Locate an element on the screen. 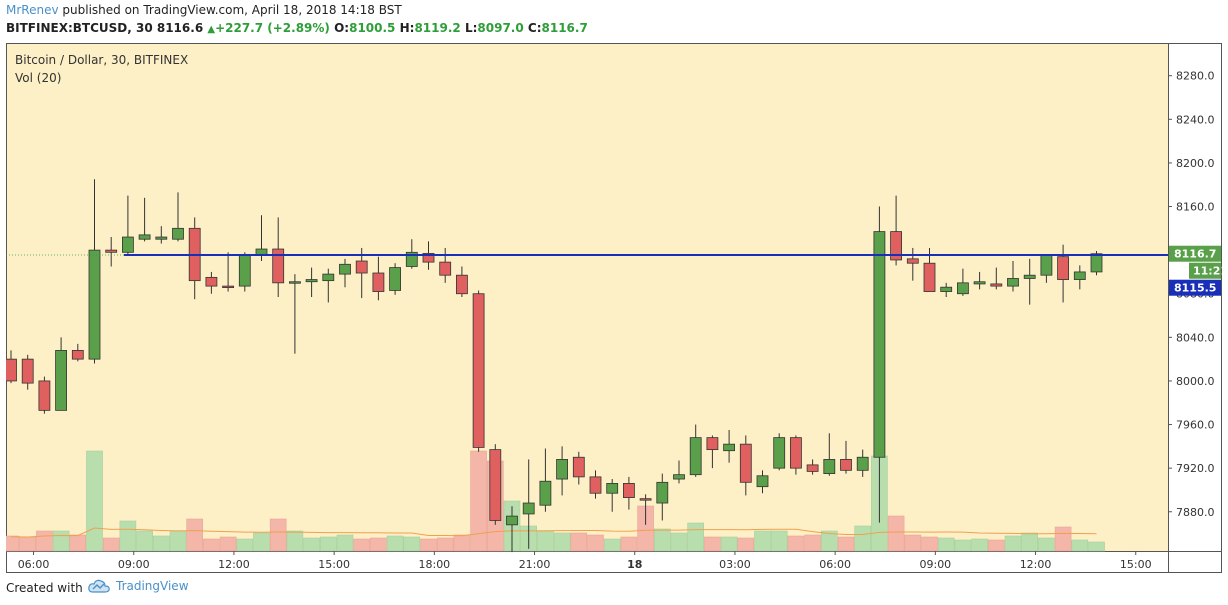 This screenshot has height=605, width=1228. series-legend: Bitcoin / Dollar, 30, BITFINEX is located at coordinates (102, 60).